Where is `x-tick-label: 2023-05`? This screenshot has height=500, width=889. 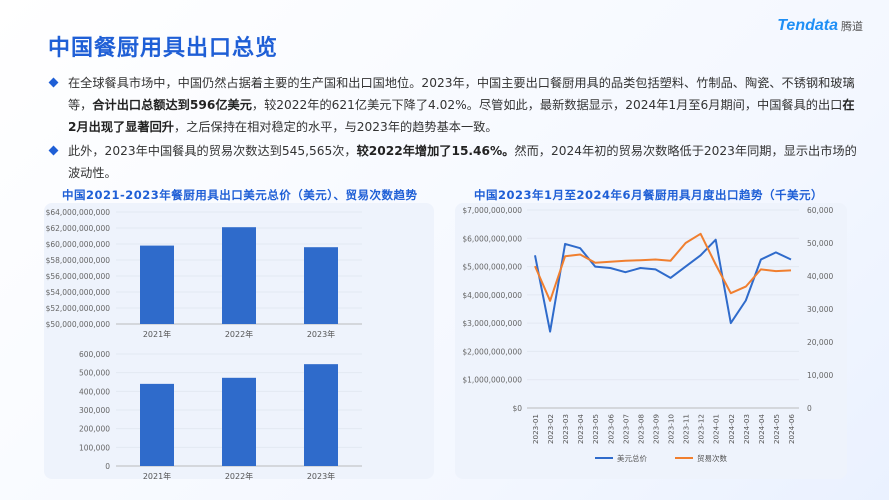 x-tick-label: 2023-05 is located at coordinates (595, 429).